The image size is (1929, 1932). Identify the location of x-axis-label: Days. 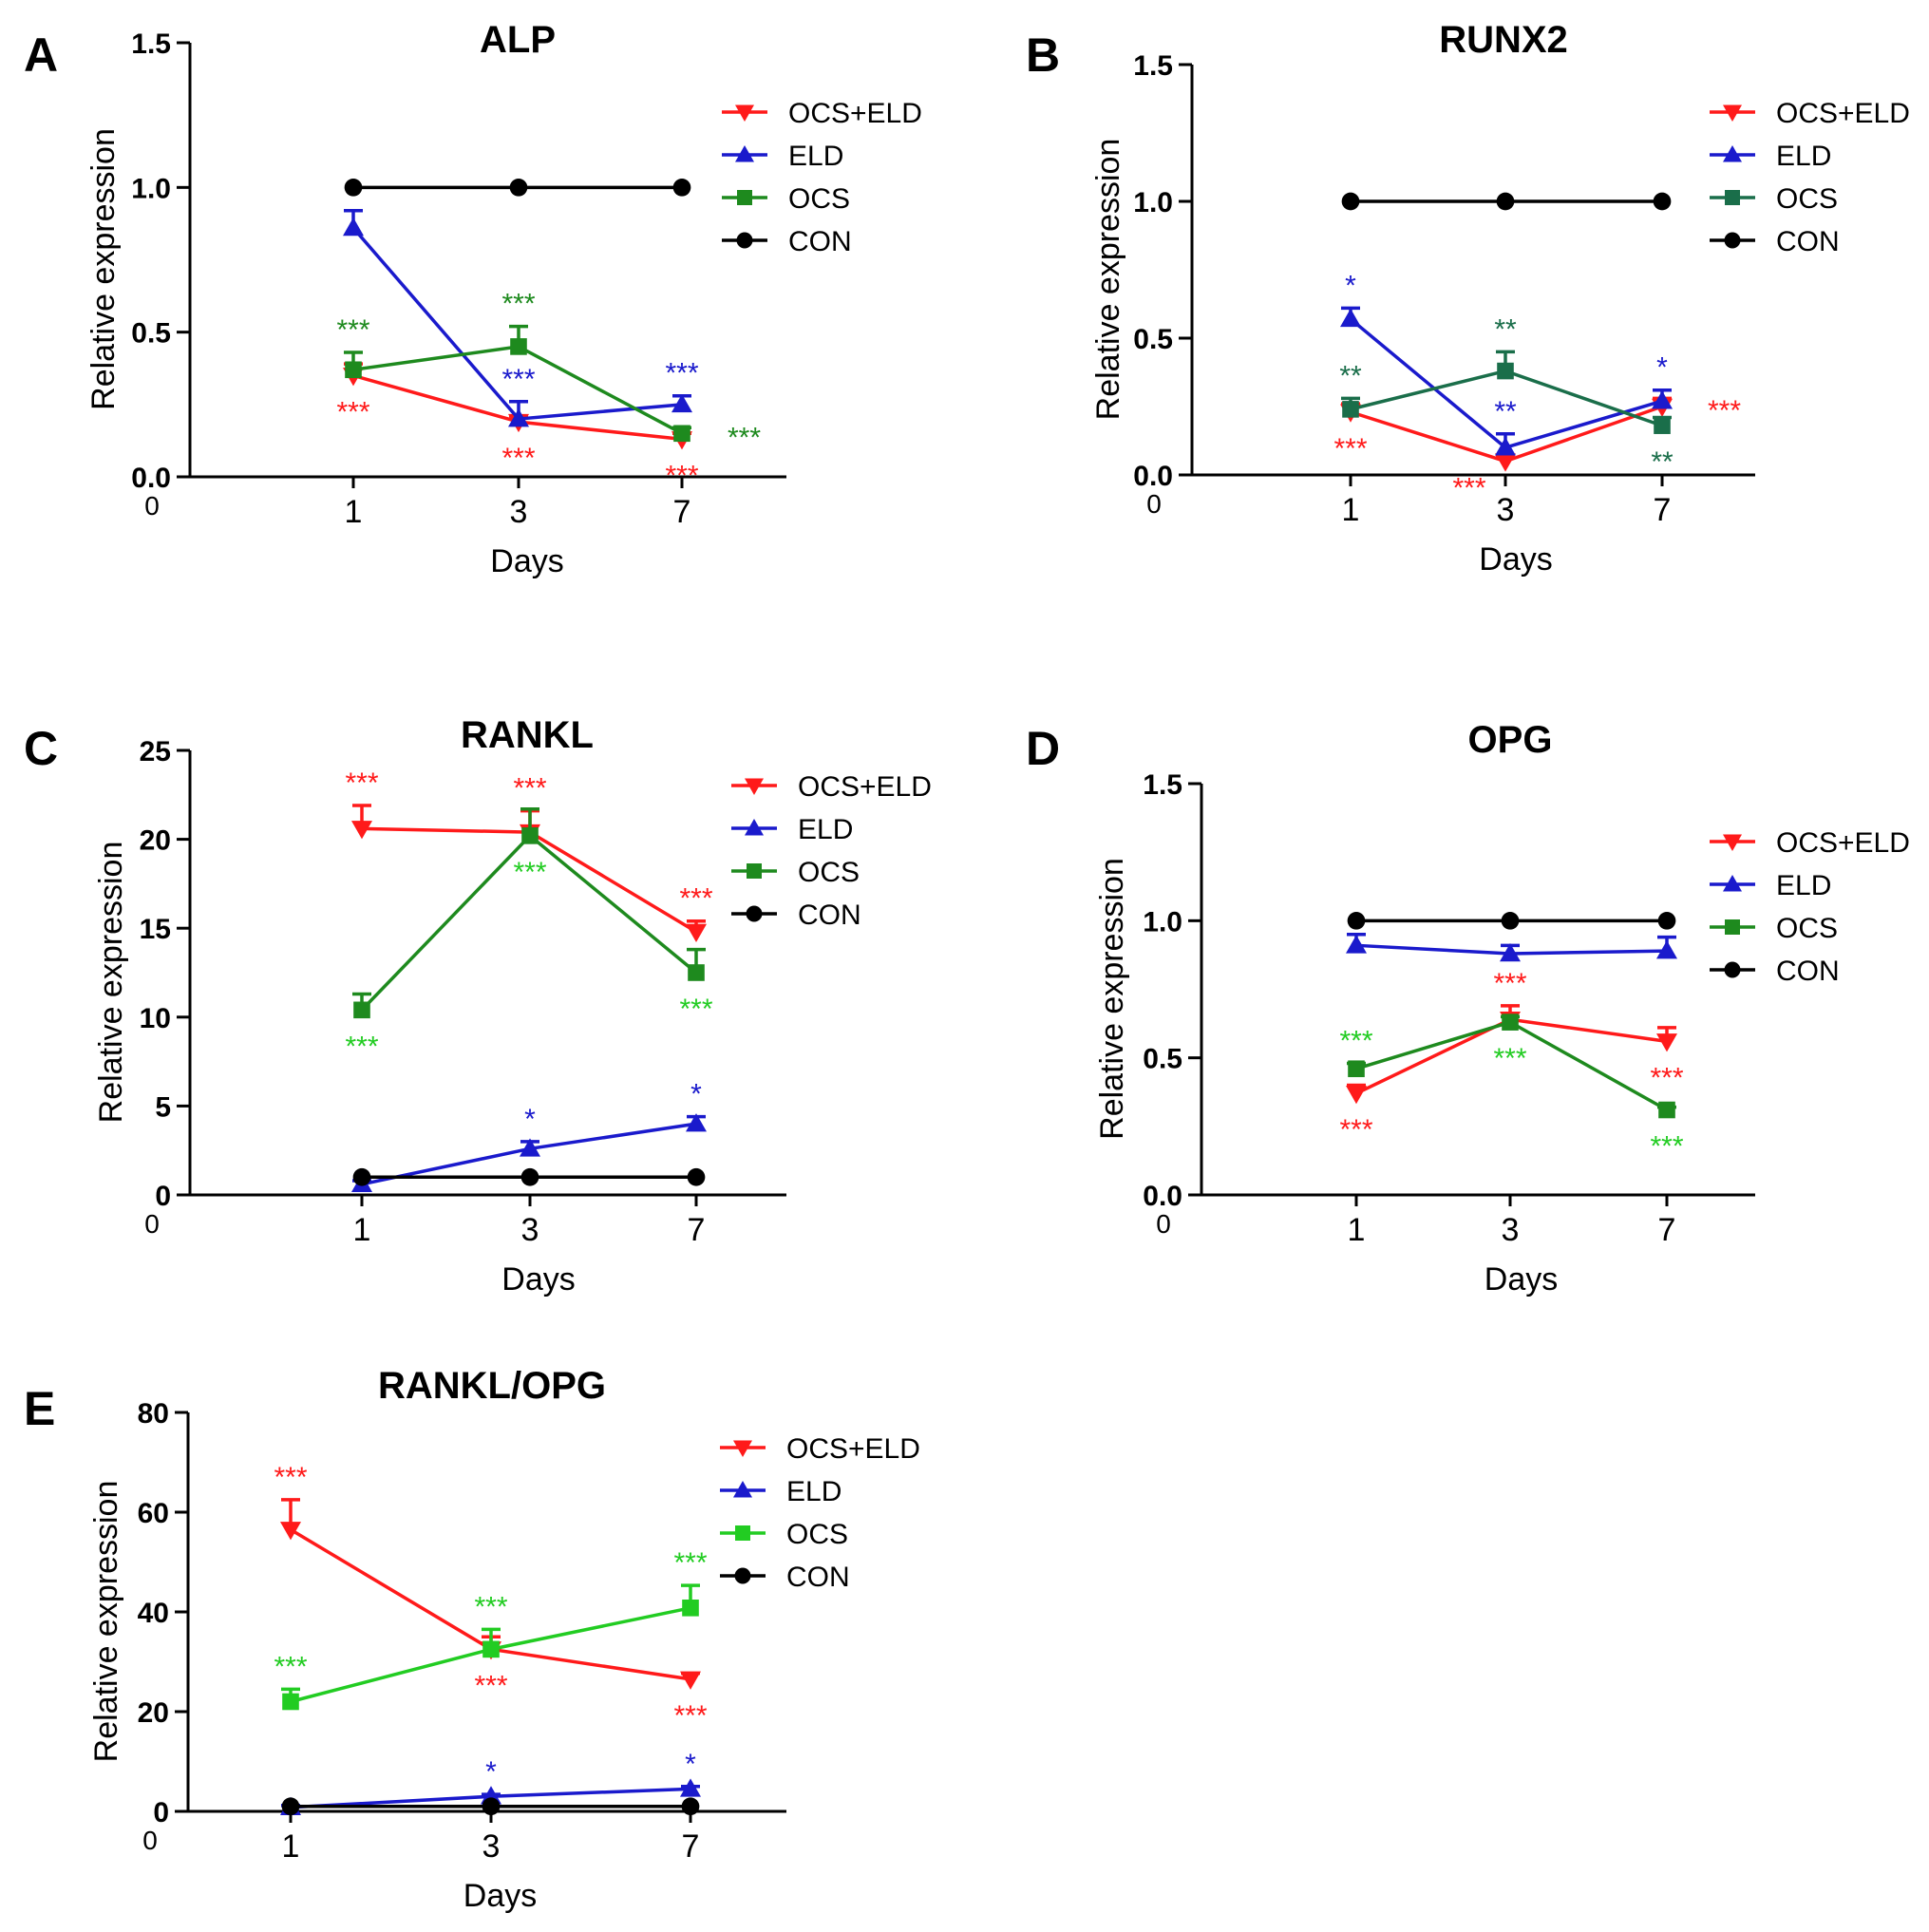
(1522, 1279).